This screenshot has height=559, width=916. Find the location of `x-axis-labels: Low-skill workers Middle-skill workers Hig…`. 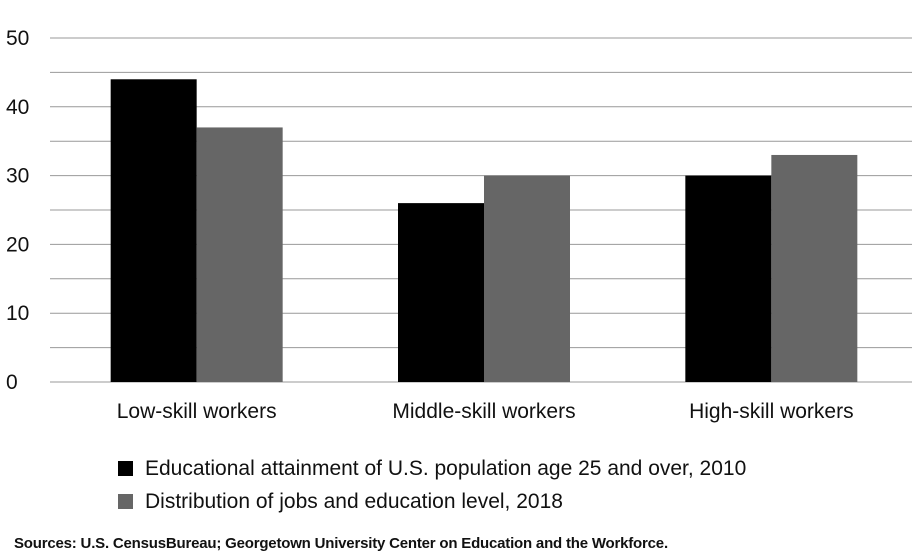

x-axis-labels: Low-skill workers Middle-skill workers Hig… is located at coordinates (485, 411).